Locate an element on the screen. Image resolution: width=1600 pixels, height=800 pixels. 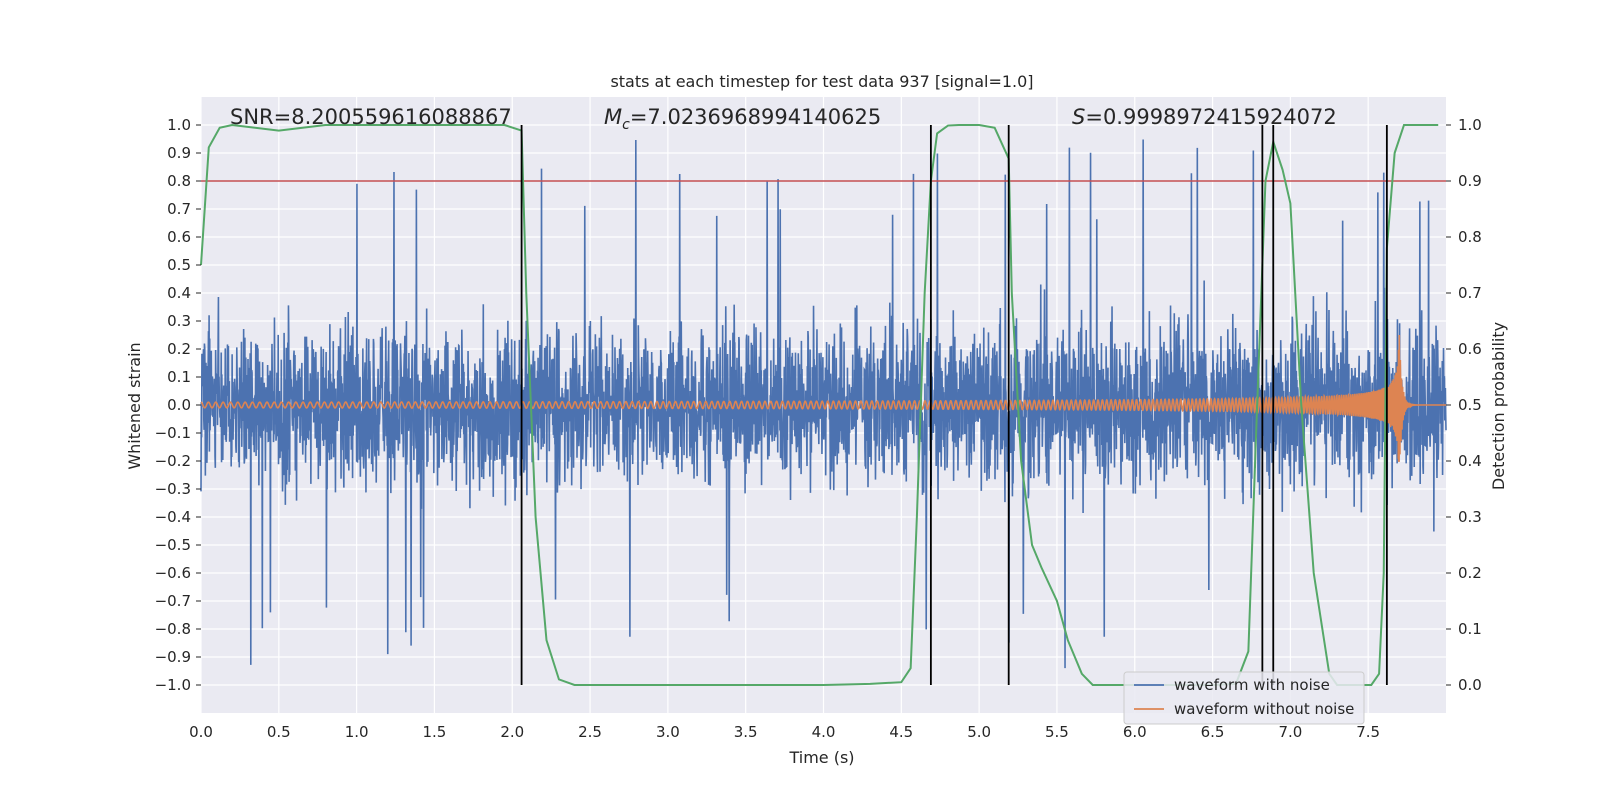
y-tick-label: −0.3 is located at coordinates (173, 489).